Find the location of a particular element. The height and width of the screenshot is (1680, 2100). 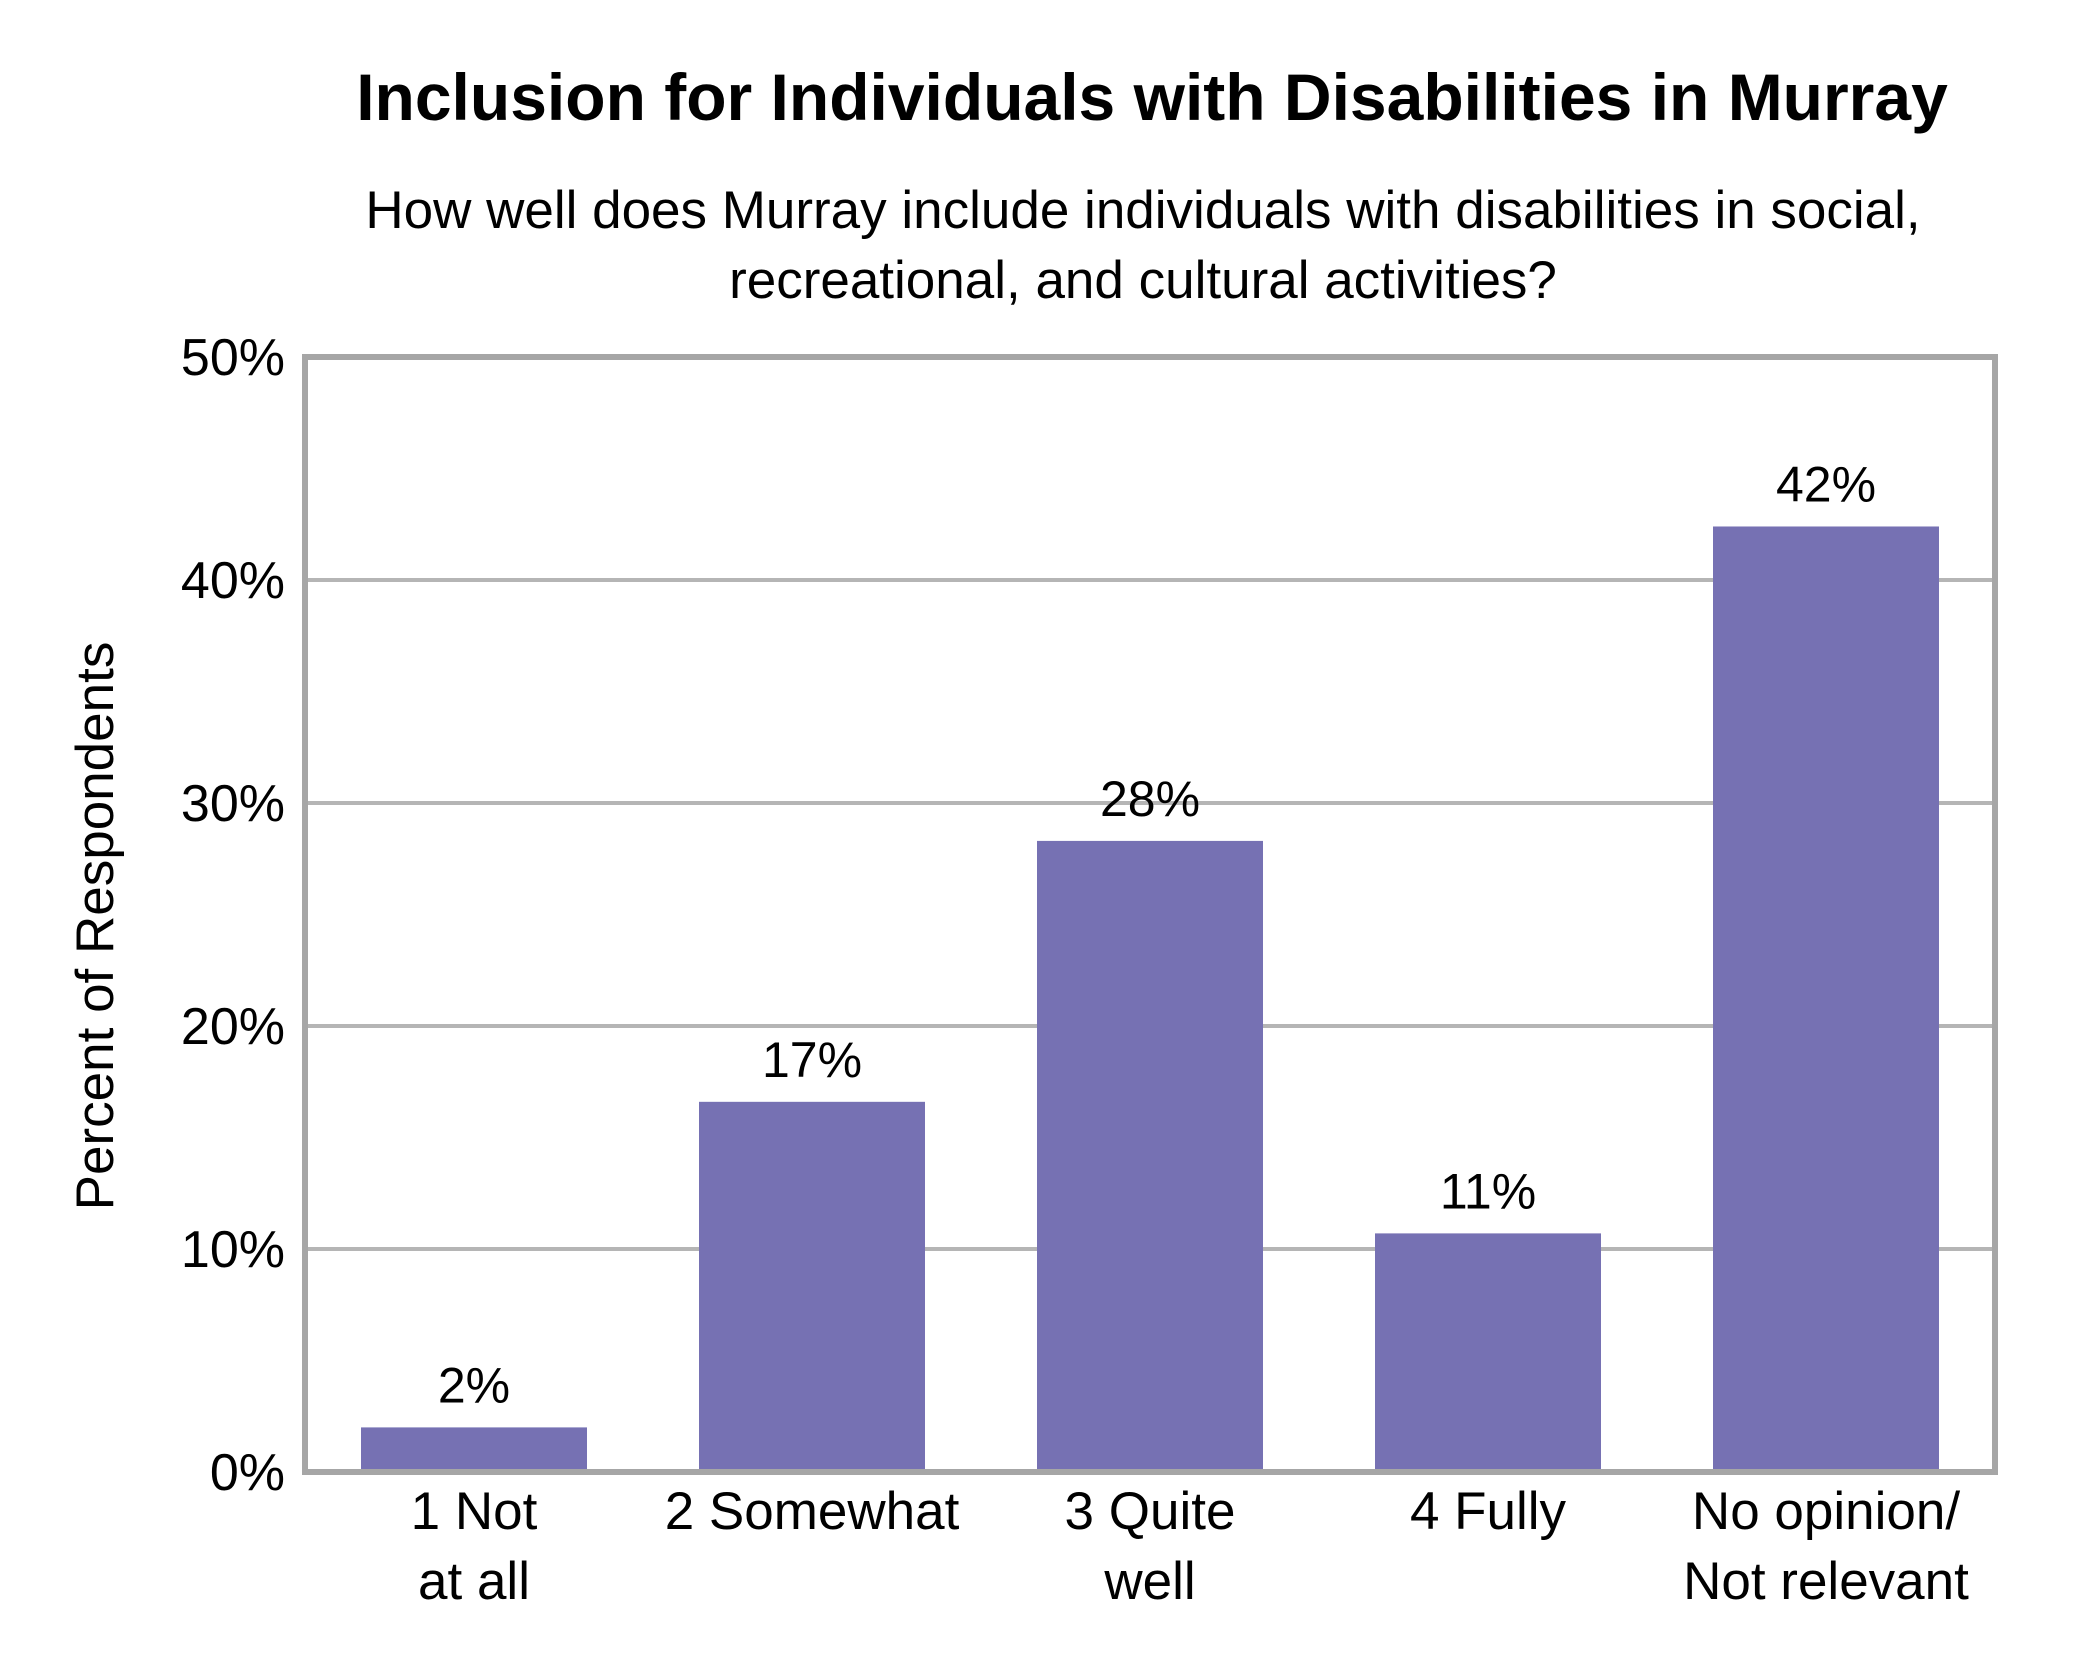

data-label-4: 42% is located at coordinates (1826, 484).